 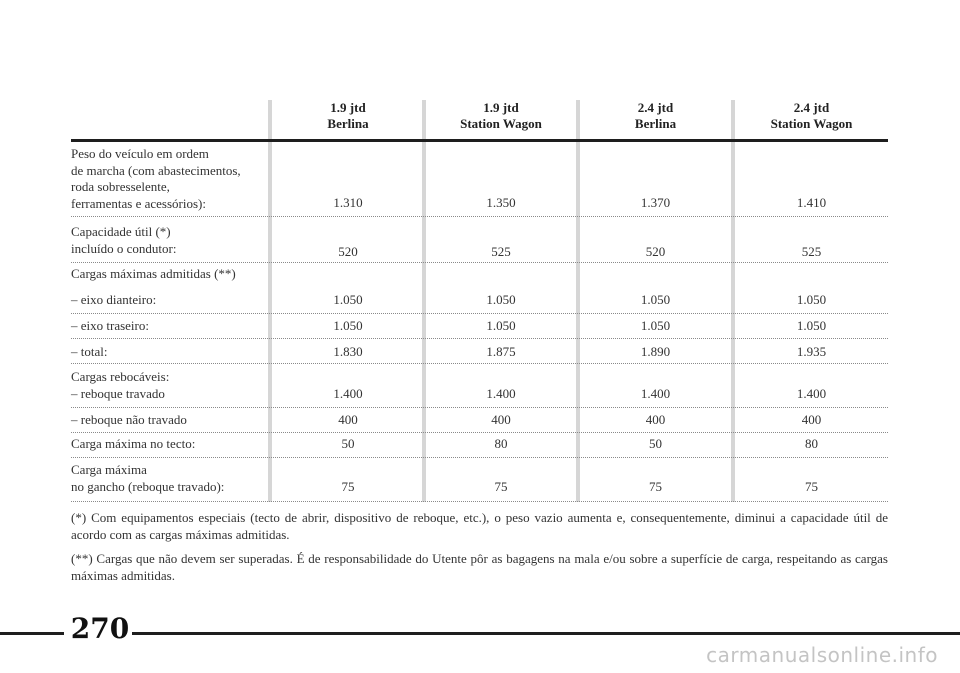 I want to click on row-label: – eixo traseiro:, so click(x=110, y=325).